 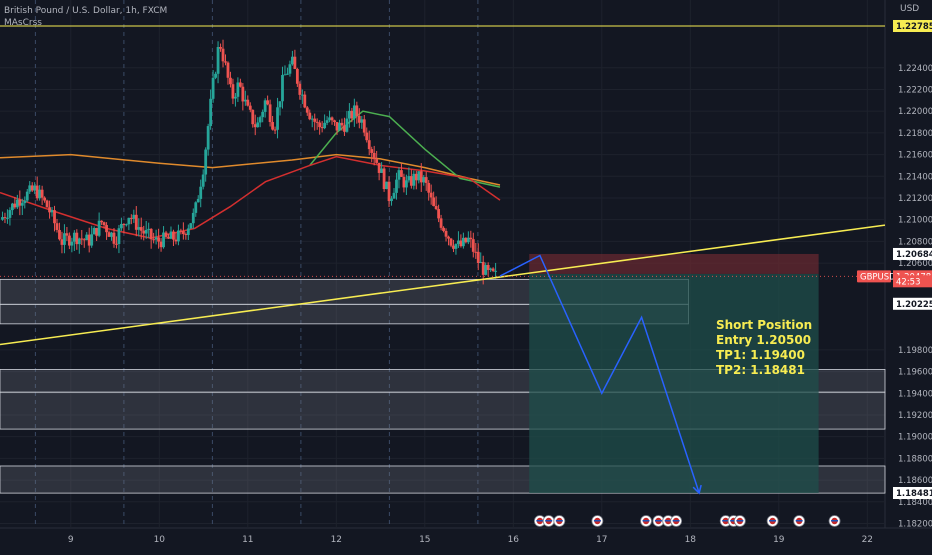 What do you see at coordinates (867, 540) in the screenshot?
I see `time-tick-label: 22` at bounding box center [867, 540].